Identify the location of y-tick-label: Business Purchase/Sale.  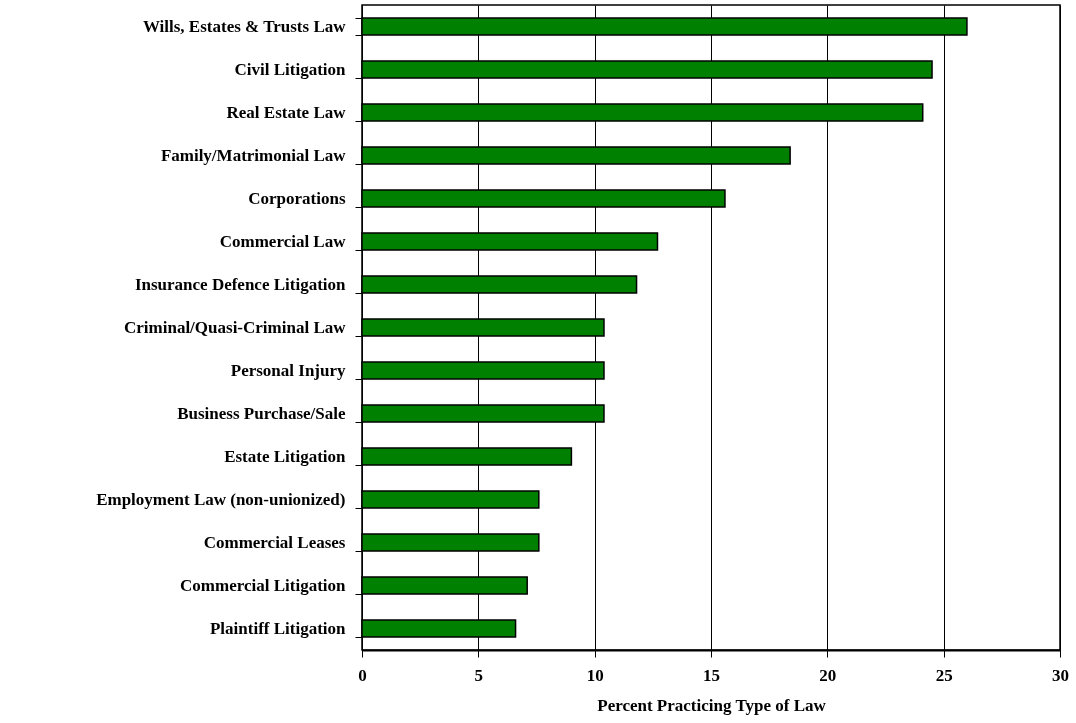
(261, 413).